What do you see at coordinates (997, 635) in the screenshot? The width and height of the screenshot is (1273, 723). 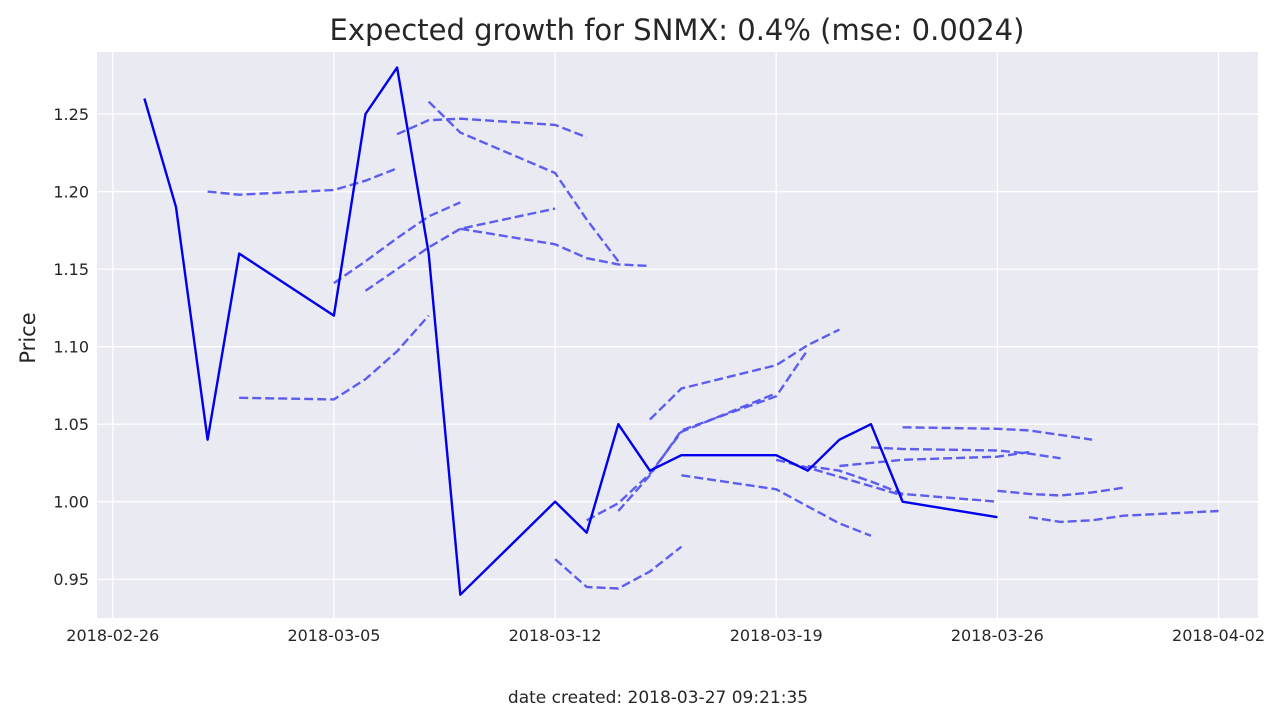 I see `x-tick-label: 2018-03-26` at bounding box center [997, 635].